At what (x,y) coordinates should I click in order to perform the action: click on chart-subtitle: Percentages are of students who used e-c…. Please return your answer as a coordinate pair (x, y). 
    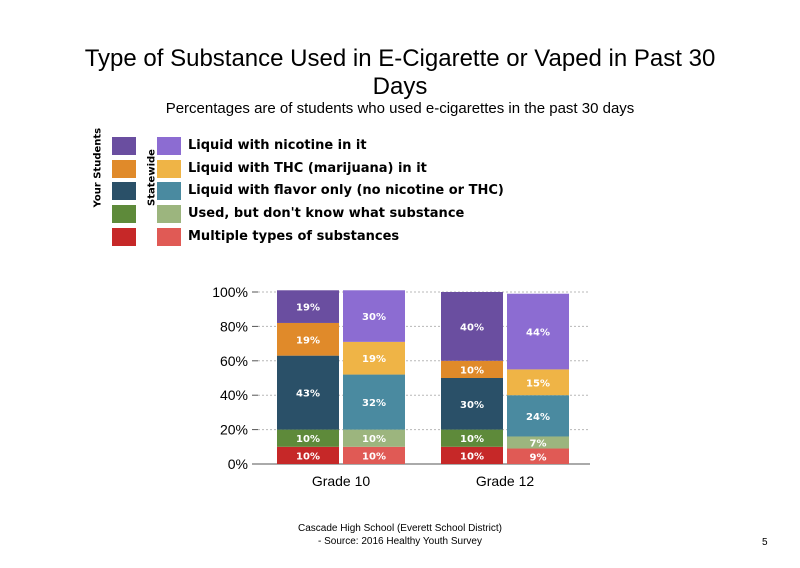
    Looking at the image, I should click on (400, 108).